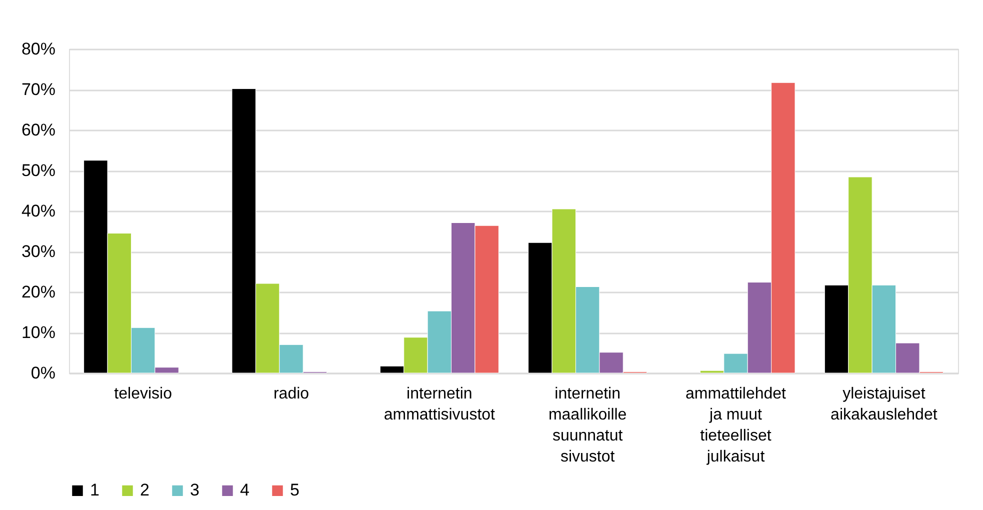 Image resolution: width=983 pixels, height=510 pixels. Describe the element at coordinates (43, 373) in the screenshot. I see `y-tick-label: 0%` at that location.